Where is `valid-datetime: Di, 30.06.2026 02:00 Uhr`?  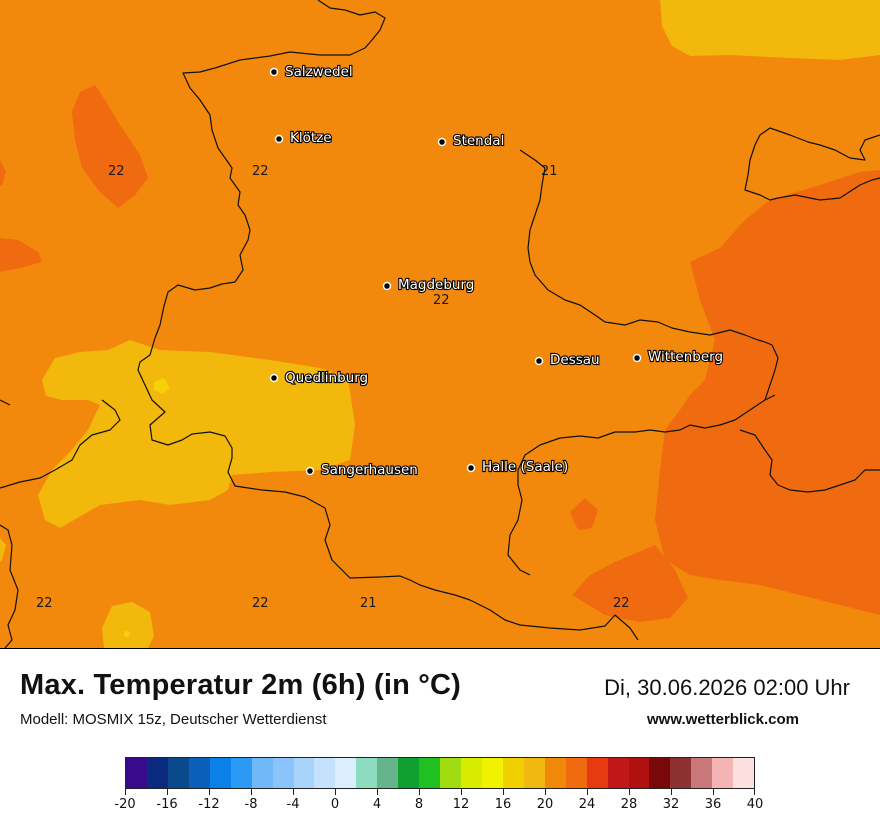 valid-datetime: Di, 30.06.2026 02:00 Uhr is located at coordinates (727, 687).